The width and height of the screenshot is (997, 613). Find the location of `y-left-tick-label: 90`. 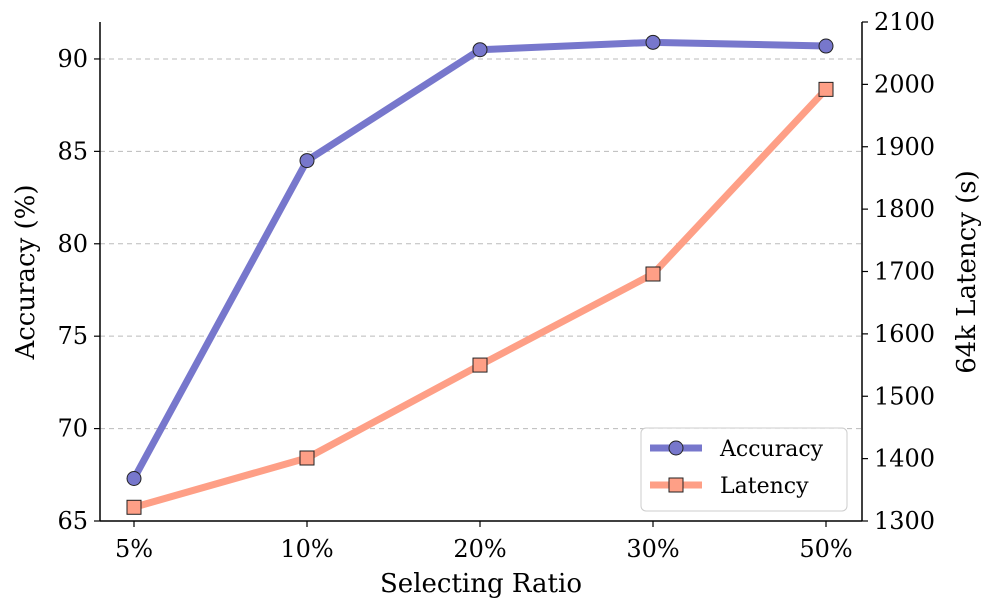

y-left-tick-label: 90 is located at coordinates (72, 59).